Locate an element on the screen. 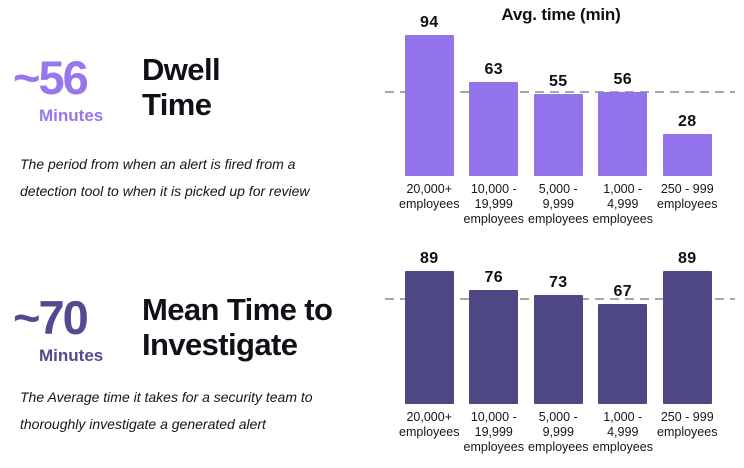  dwell-time-stat-block: ~56 Minutes is located at coordinates (58, 90).